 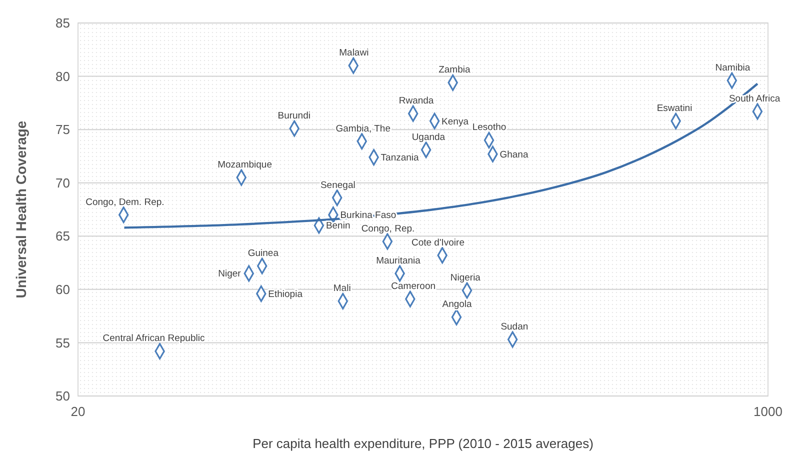 I want to click on annotation: Rwanda, so click(x=416, y=101).